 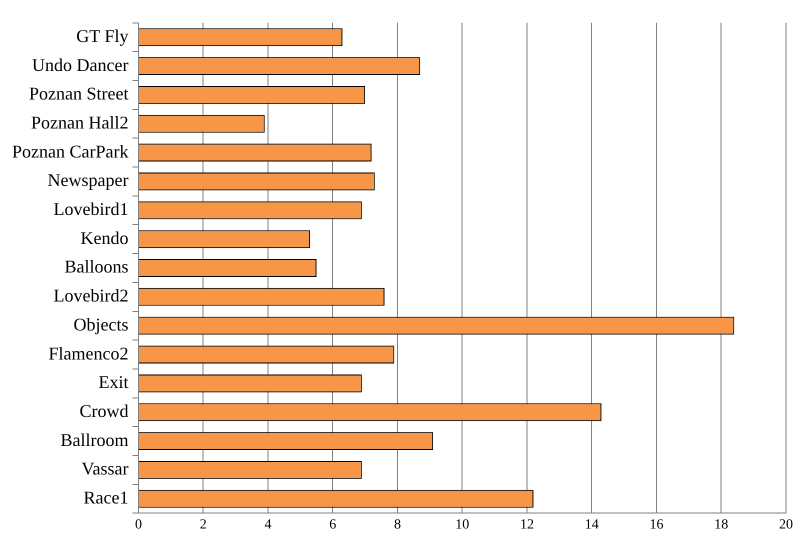 What do you see at coordinates (527, 524) in the screenshot?
I see `x-tick-label: 12` at bounding box center [527, 524].